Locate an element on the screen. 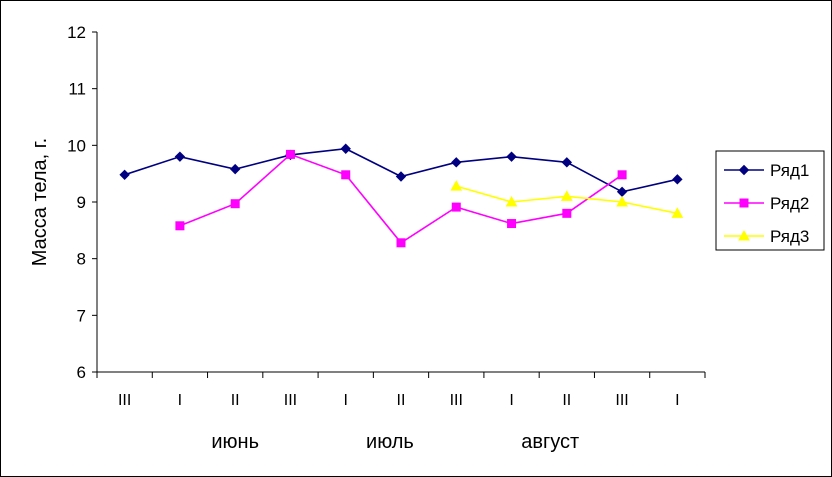  y-tick-label: 10 is located at coordinates (76, 145).